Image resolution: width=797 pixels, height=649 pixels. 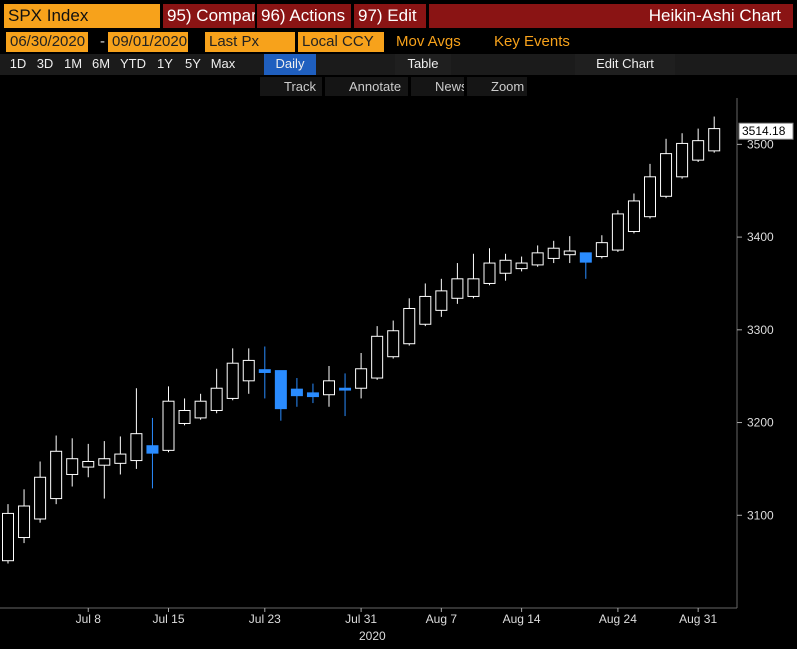 What do you see at coordinates (361, 619) in the screenshot?
I see `x-tick-label: Jul 31` at bounding box center [361, 619].